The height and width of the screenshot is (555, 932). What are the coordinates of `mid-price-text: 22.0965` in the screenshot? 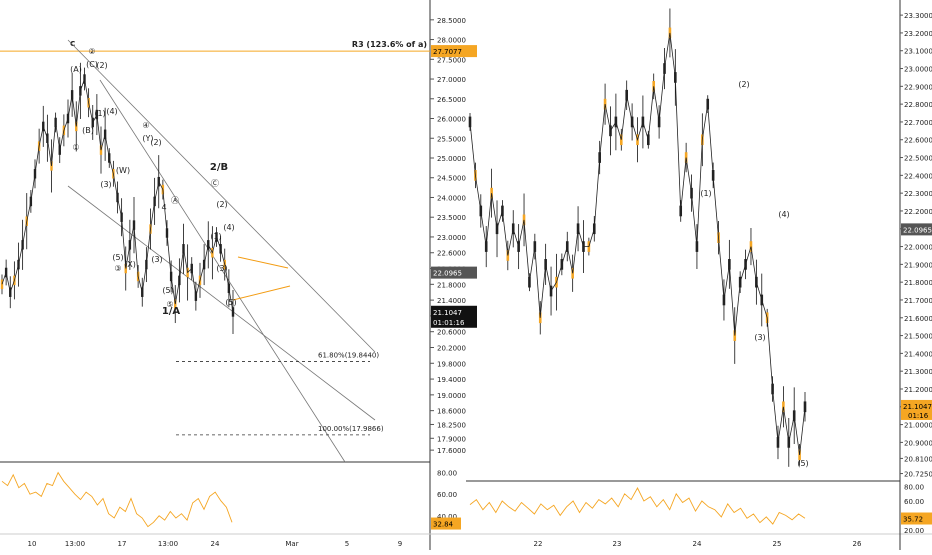 It's located at (447, 274).